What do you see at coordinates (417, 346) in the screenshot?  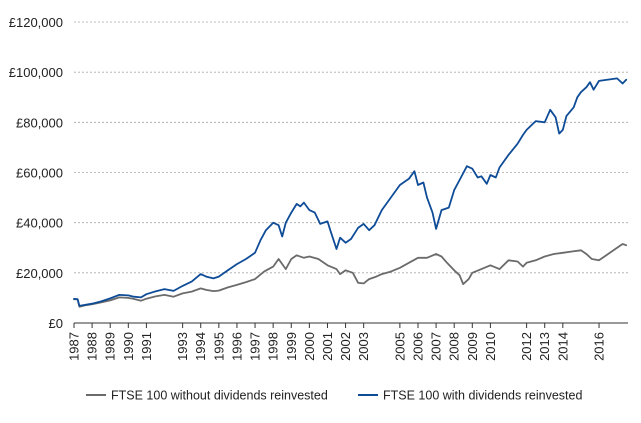 I see `x-tick-label: 2006` at bounding box center [417, 346].